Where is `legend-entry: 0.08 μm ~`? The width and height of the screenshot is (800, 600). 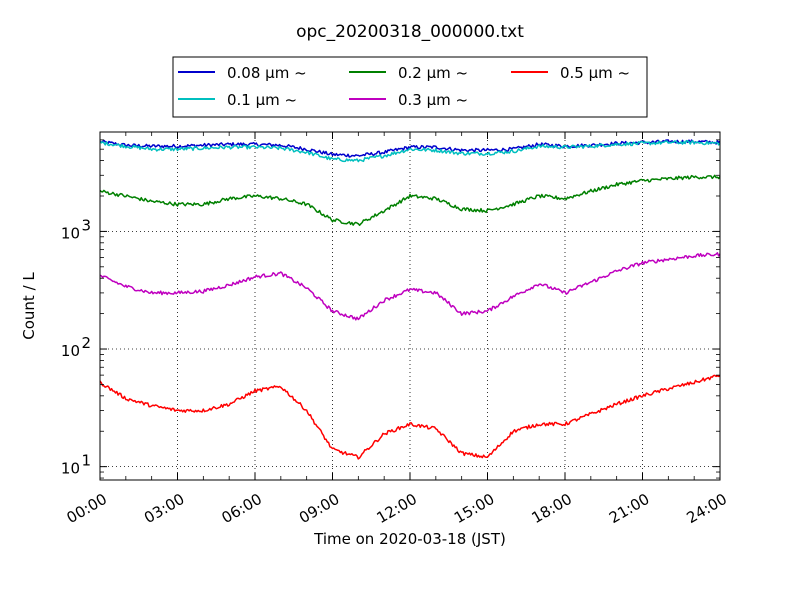 legend-entry: 0.08 μm ~ is located at coordinates (242, 73).